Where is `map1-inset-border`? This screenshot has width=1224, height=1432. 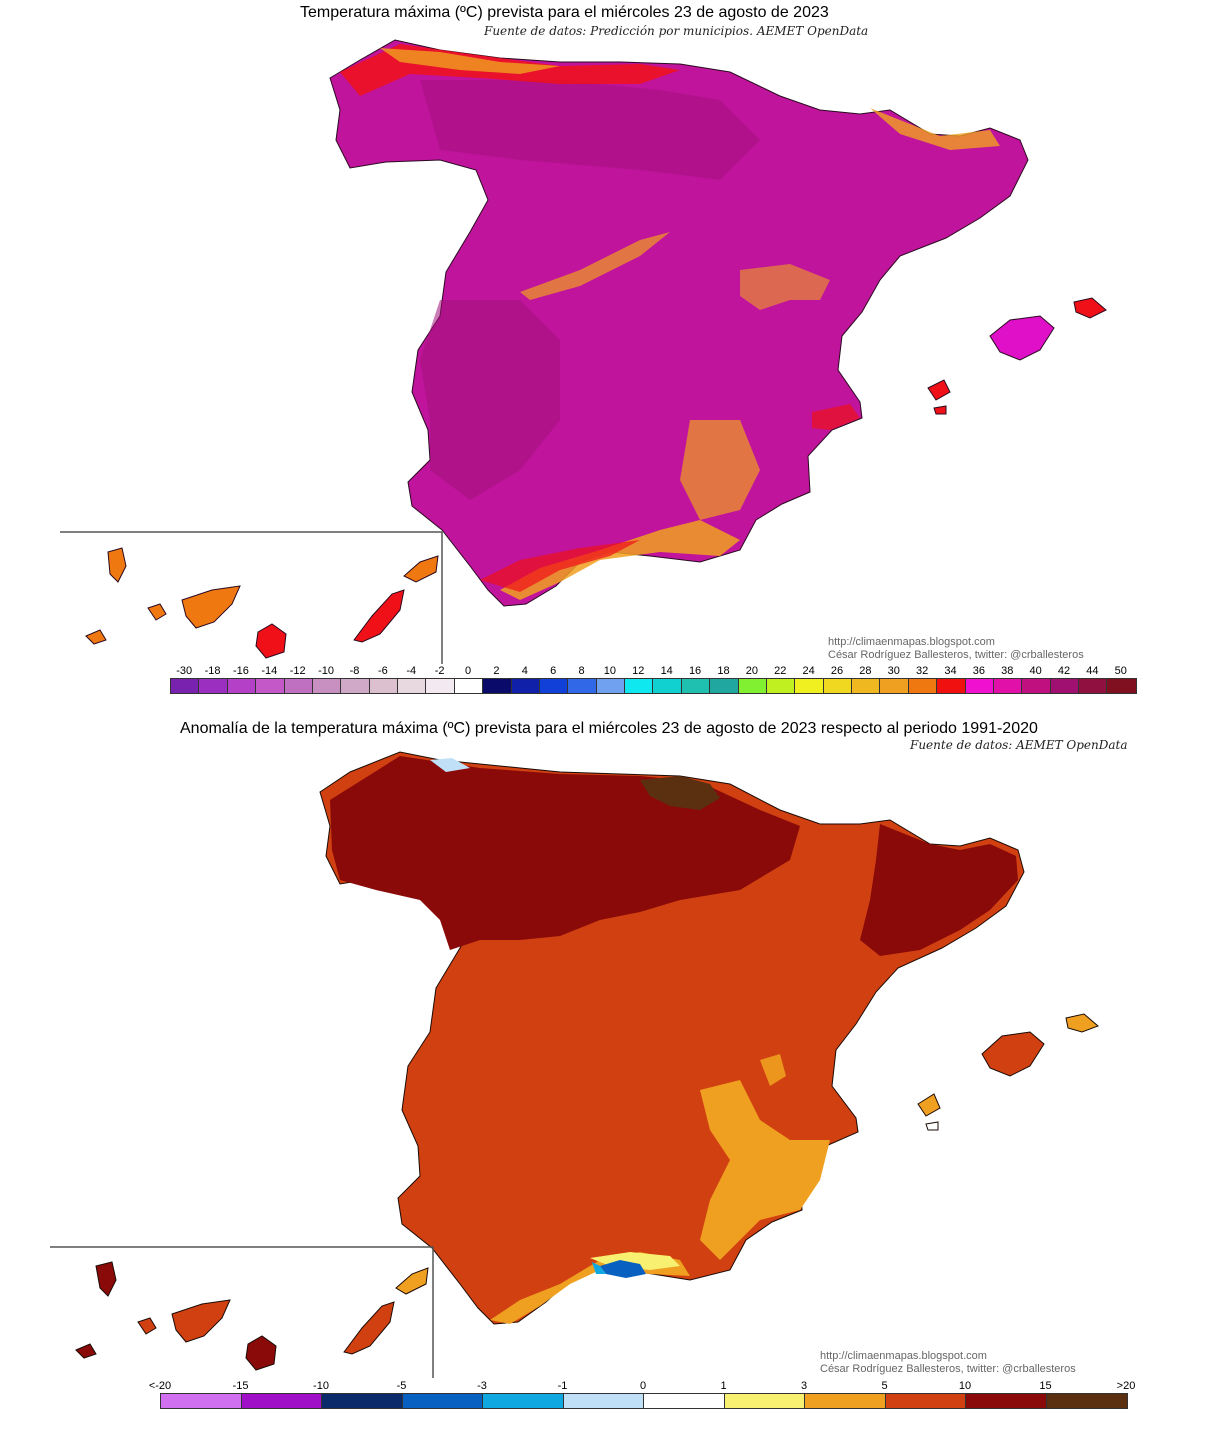 map1-inset-border is located at coordinates (251, 597).